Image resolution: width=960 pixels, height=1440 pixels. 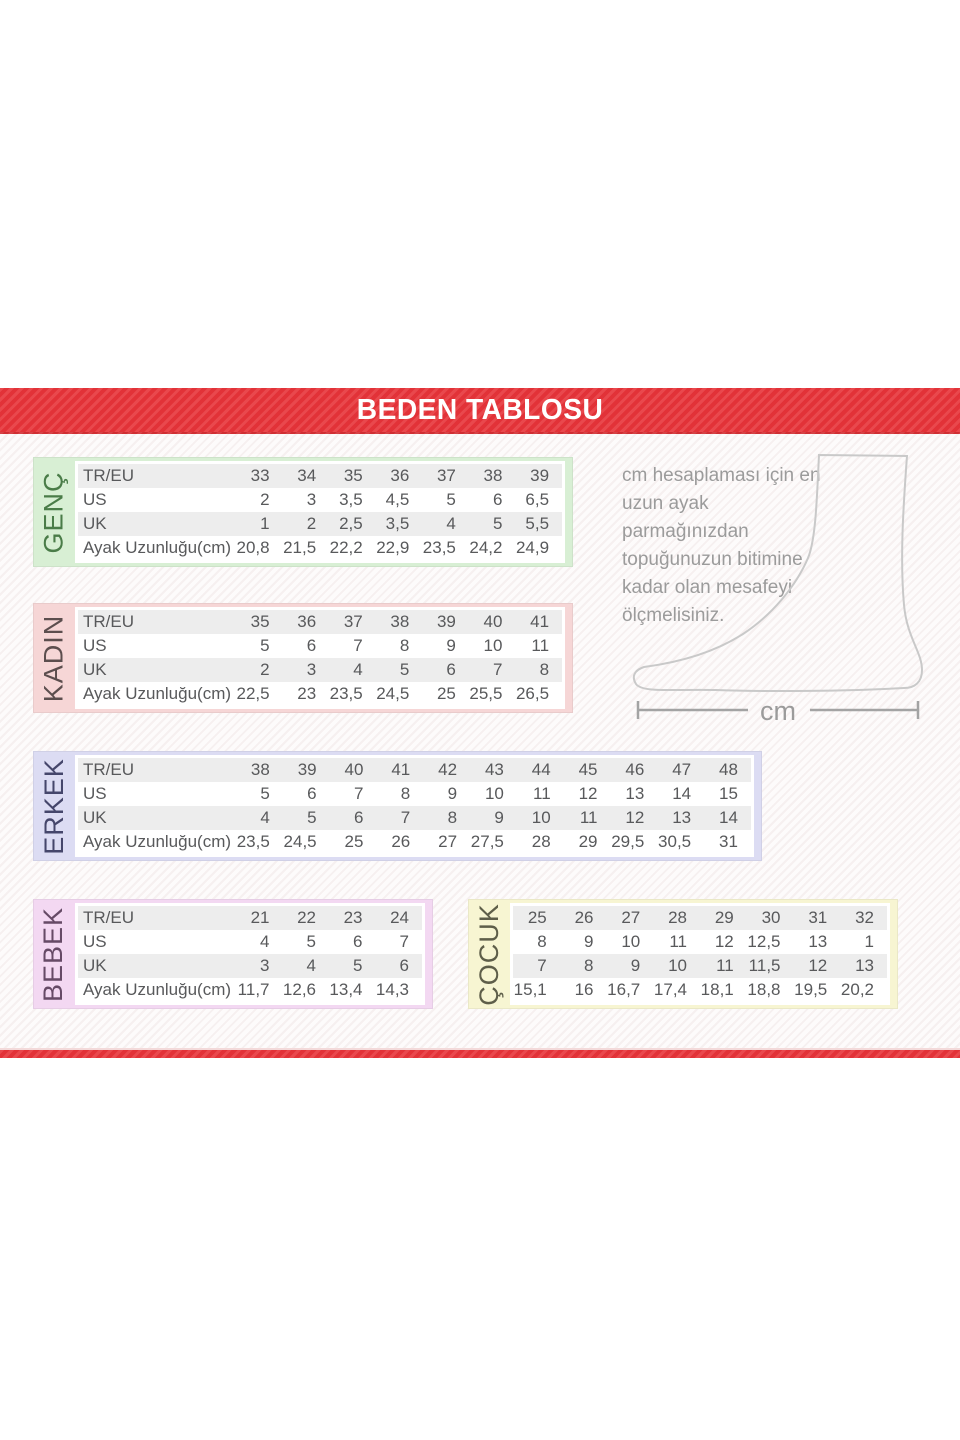 I want to click on size-row: TR/EU 21 22 23 24, so click(x=250, y=918).